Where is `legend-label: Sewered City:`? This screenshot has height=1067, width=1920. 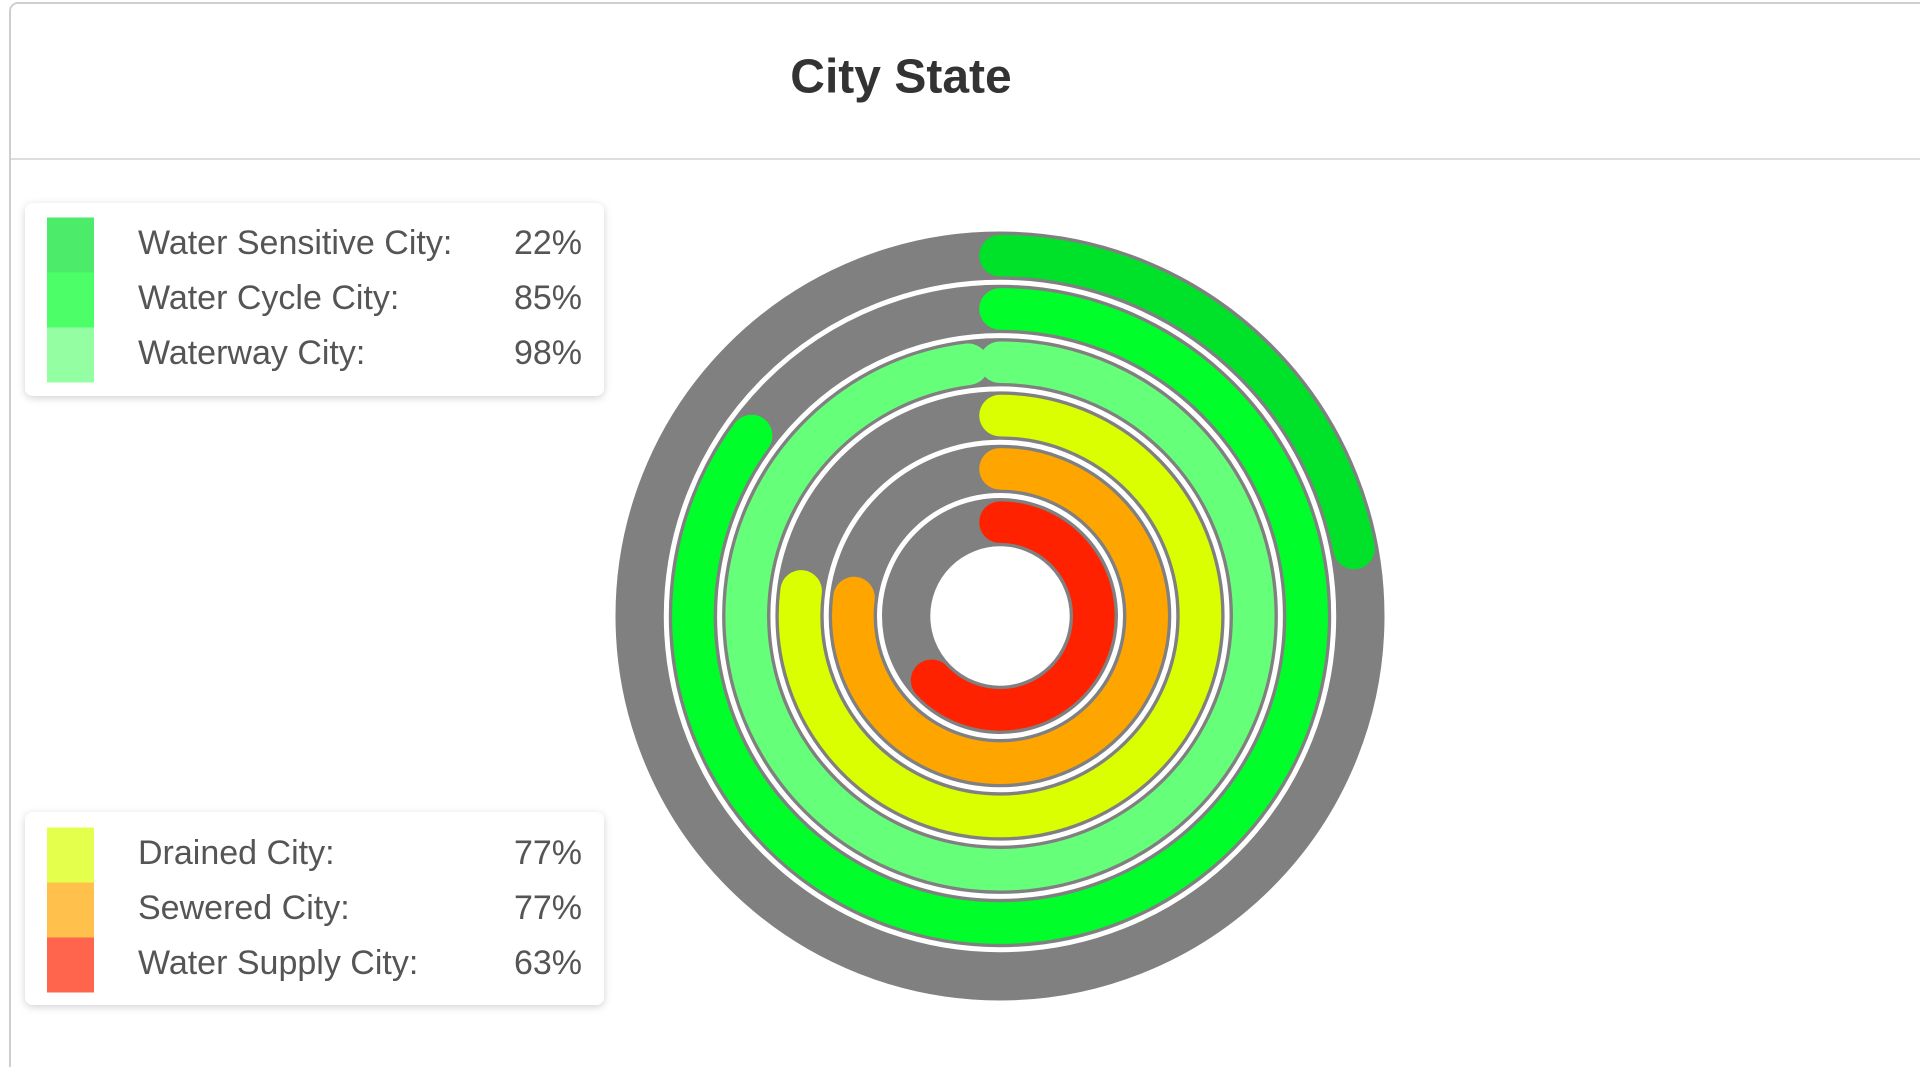
legend-label: Sewered City: is located at coordinates (244, 908).